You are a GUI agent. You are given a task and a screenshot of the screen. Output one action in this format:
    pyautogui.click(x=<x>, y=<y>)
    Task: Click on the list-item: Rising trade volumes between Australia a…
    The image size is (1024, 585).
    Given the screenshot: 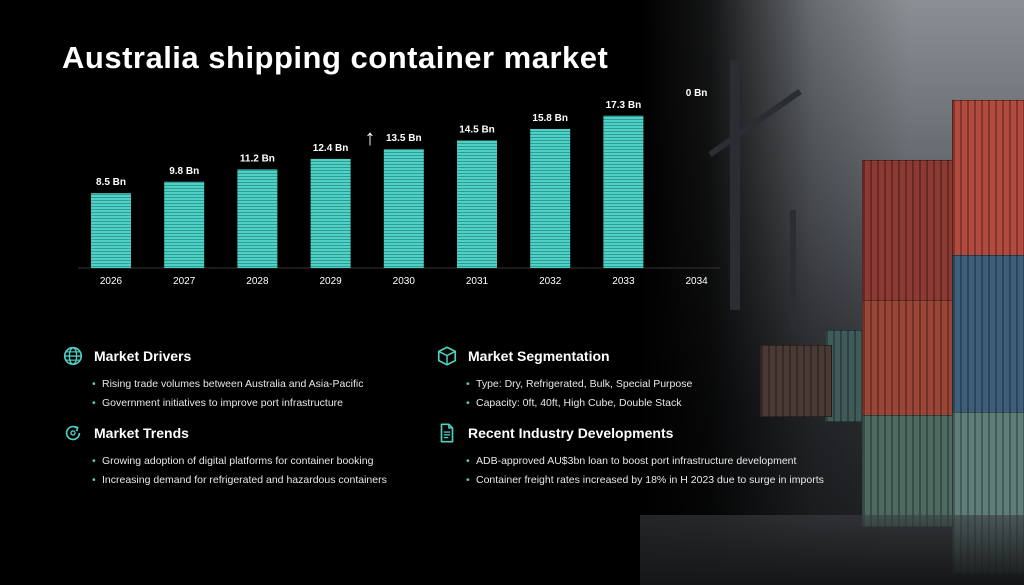 What is the action you would take?
    pyautogui.click(x=227, y=384)
    